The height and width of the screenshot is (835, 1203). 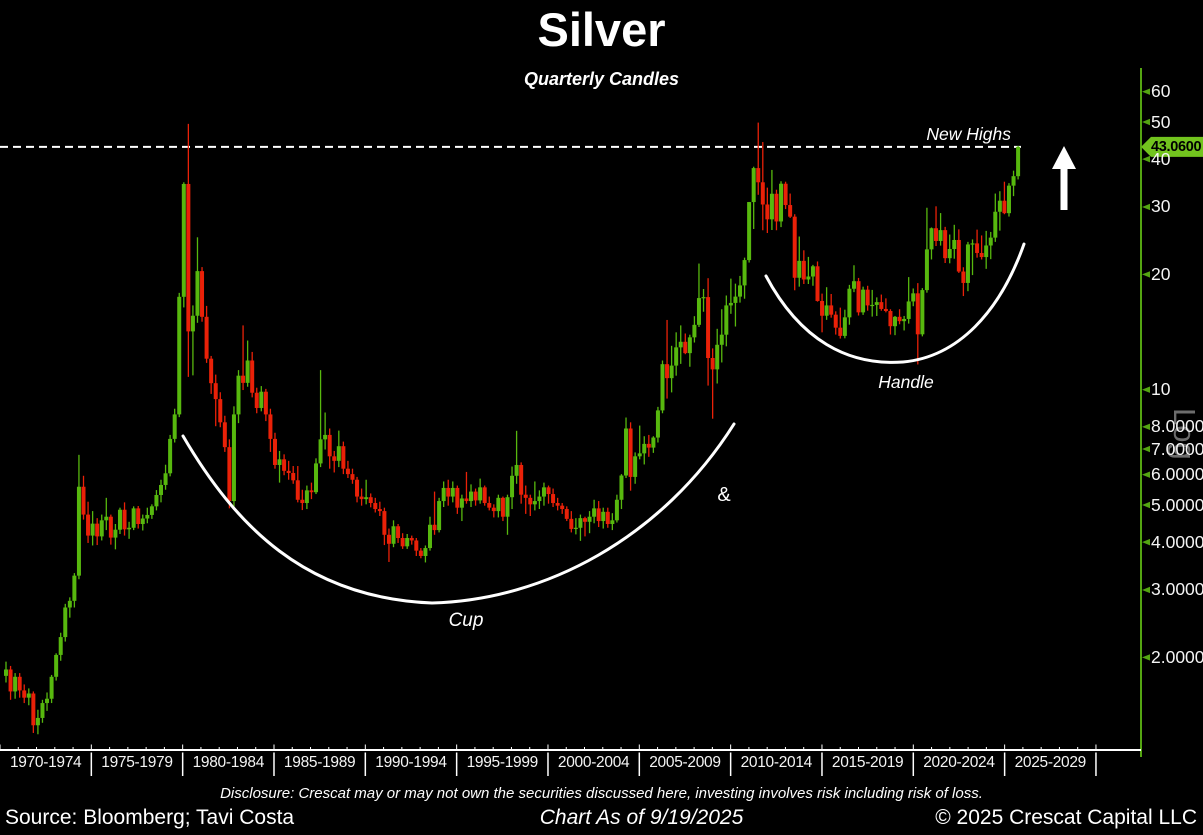 What do you see at coordinates (1050, 762) in the screenshot?
I see `x-axis-label: 2025-2029` at bounding box center [1050, 762].